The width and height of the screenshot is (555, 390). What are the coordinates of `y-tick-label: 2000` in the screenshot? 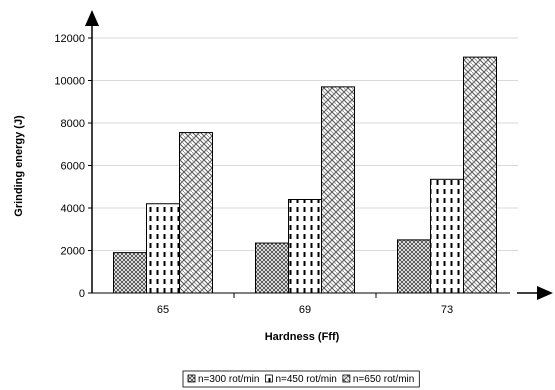 It's located at (73, 252).